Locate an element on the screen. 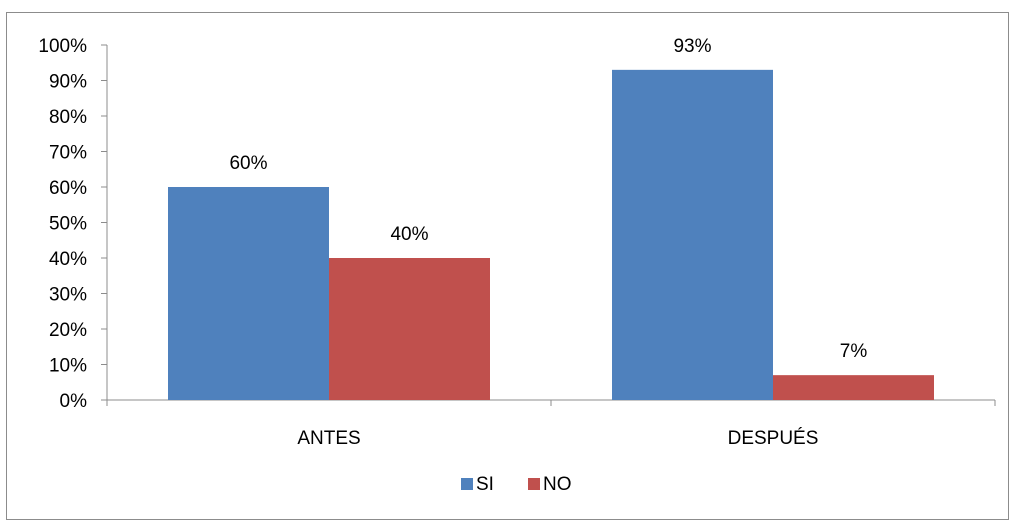  legend-label-si: SI is located at coordinates (485, 484).